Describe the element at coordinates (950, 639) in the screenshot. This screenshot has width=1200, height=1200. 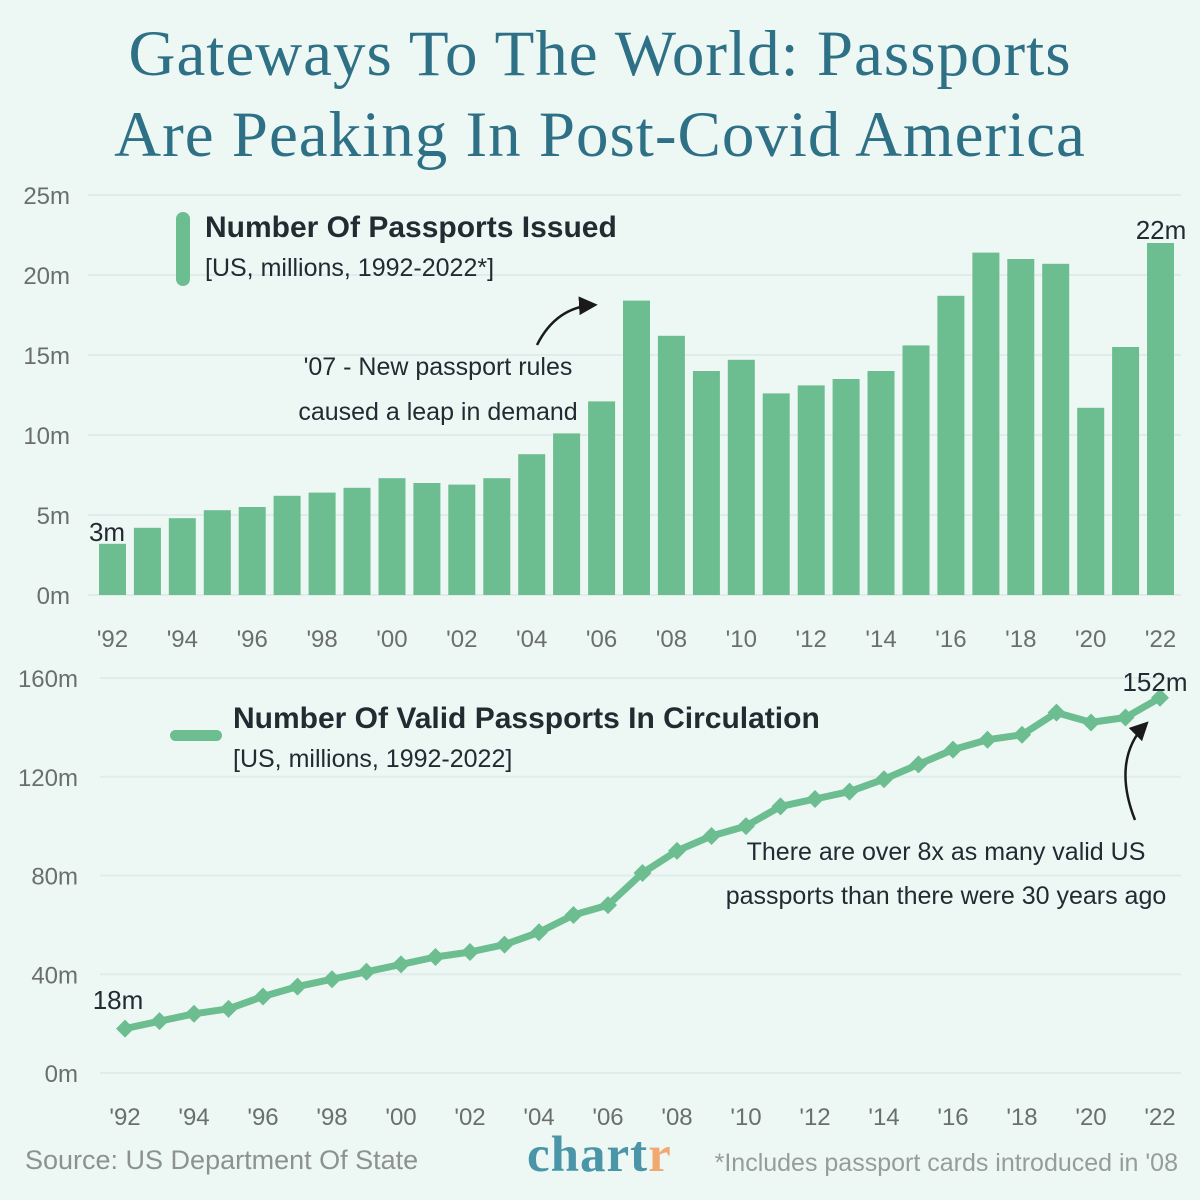
I see `x-axis-label-top: '16` at that location.